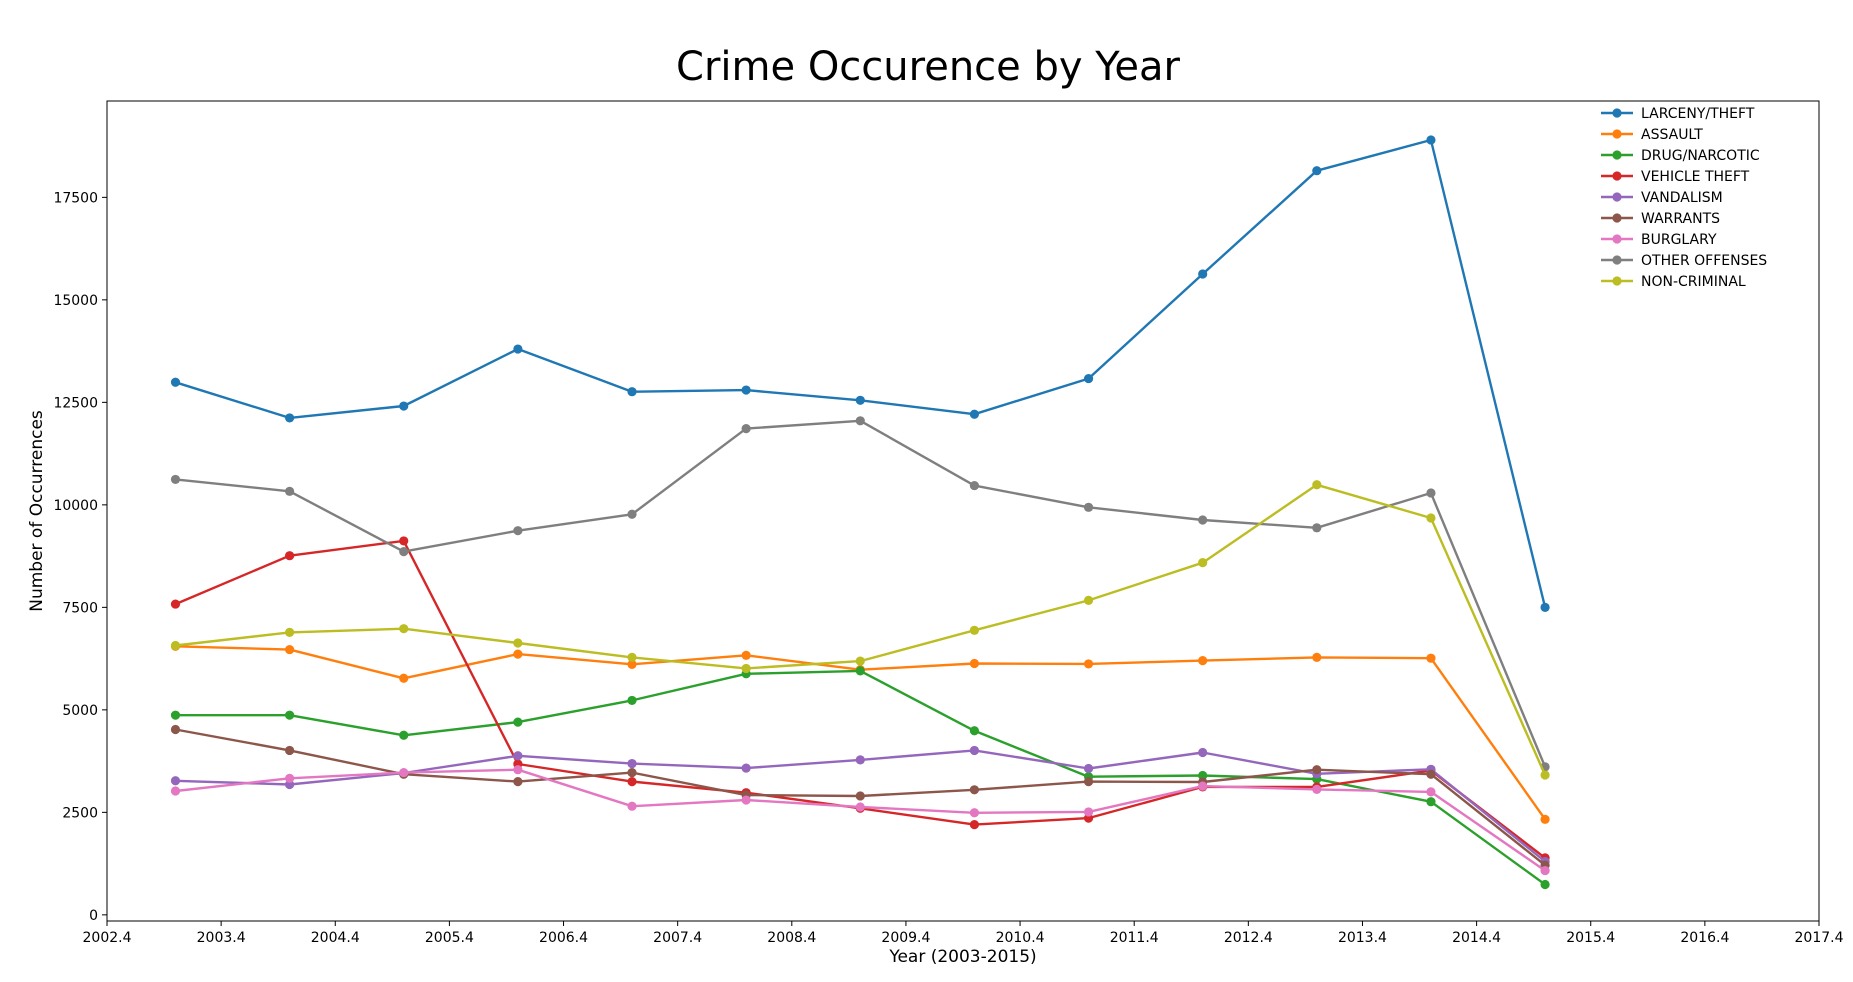  I want to click on x-axis-label: Year (2003-2015), so click(962, 957).